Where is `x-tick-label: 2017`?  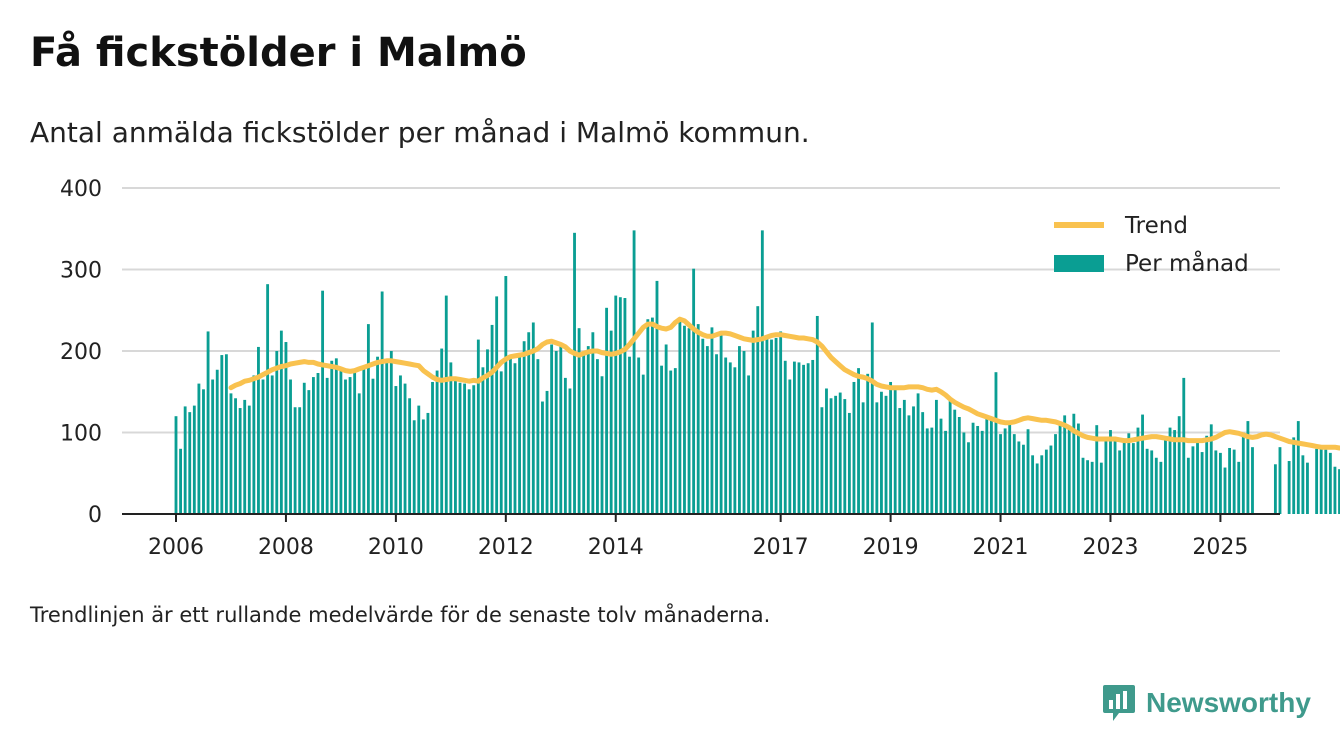 x-tick-label: 2017 is located at coordinates (781, 547).